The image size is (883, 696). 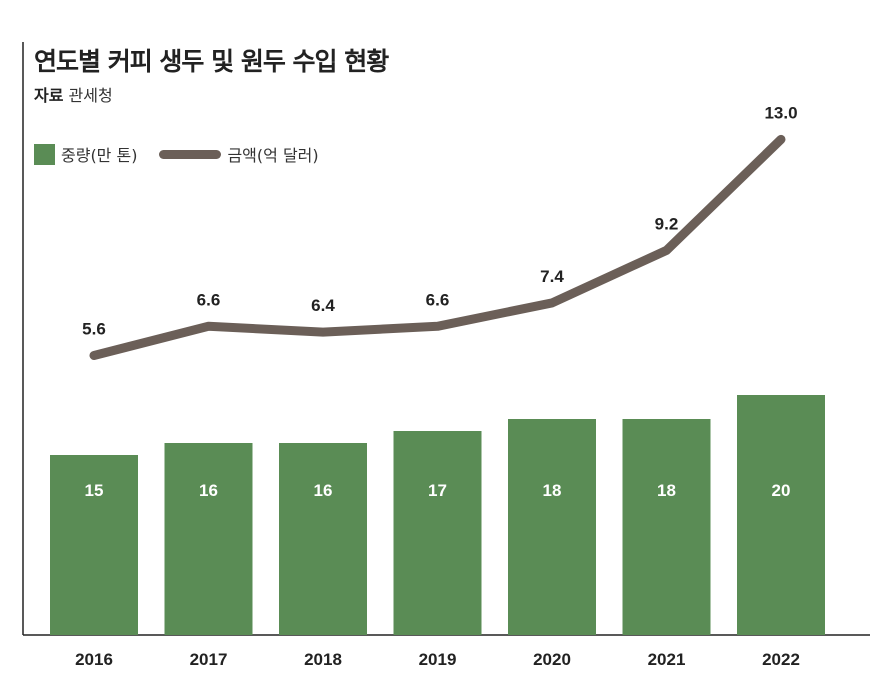 What do you see at coordinates (208, 539) in the screenshot?
I see `bar-2017` at bounding box center [208, 539].